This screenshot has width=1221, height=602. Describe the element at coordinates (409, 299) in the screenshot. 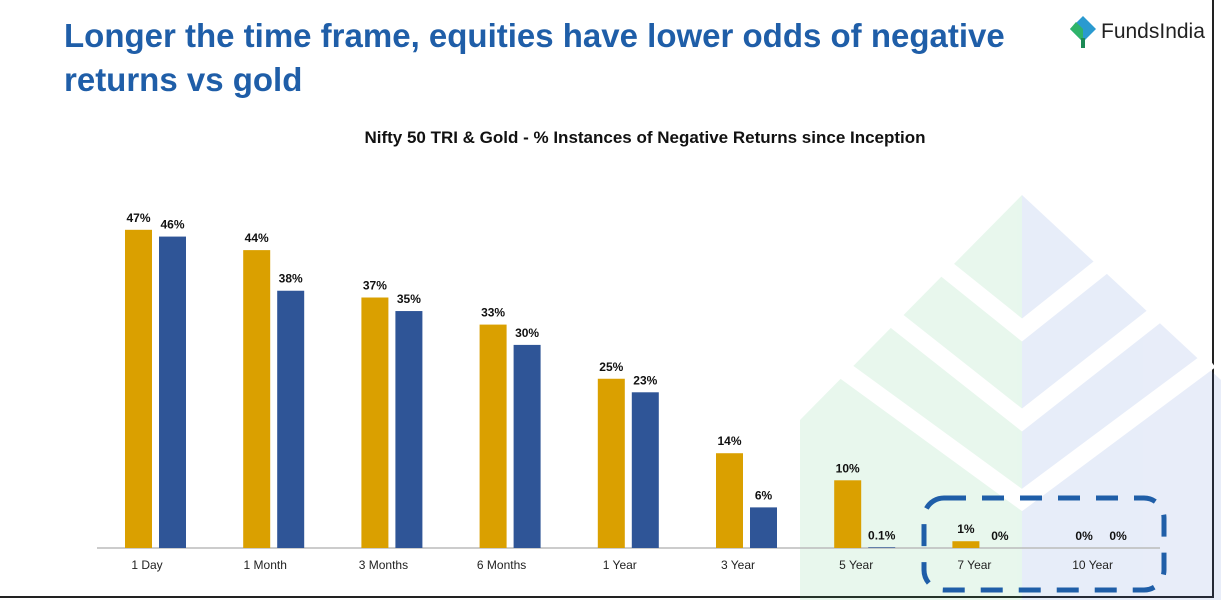

I see `data-label: 35%` at that location.